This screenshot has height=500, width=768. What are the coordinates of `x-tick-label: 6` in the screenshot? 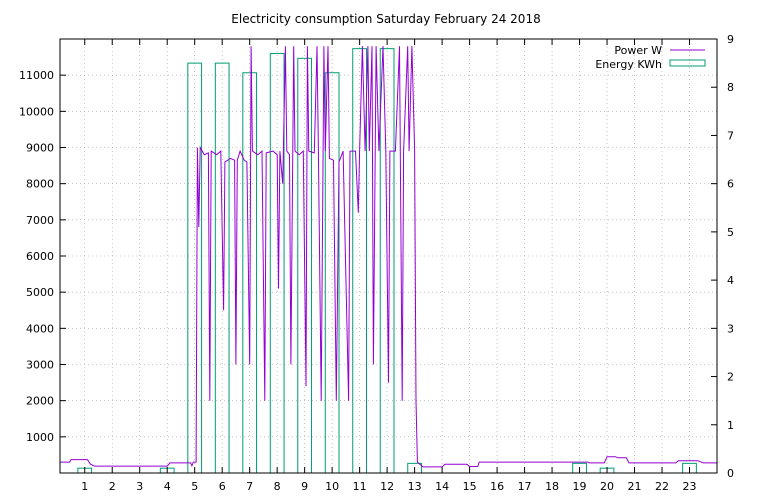 It's located at (222, 486).